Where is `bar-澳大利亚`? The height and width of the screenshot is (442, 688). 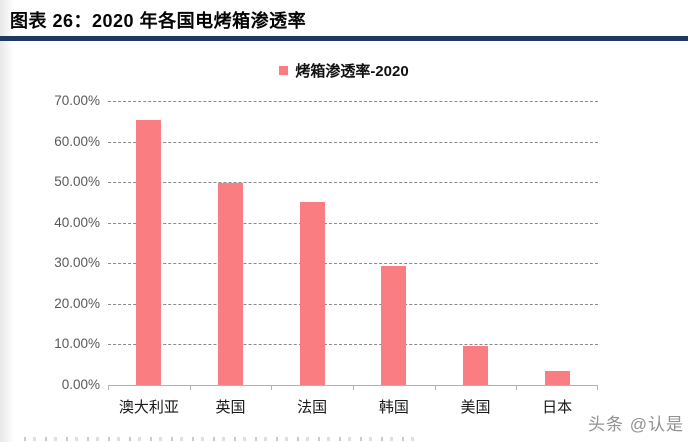
bar-澳大利亚 is located at coordinates (149, 252).